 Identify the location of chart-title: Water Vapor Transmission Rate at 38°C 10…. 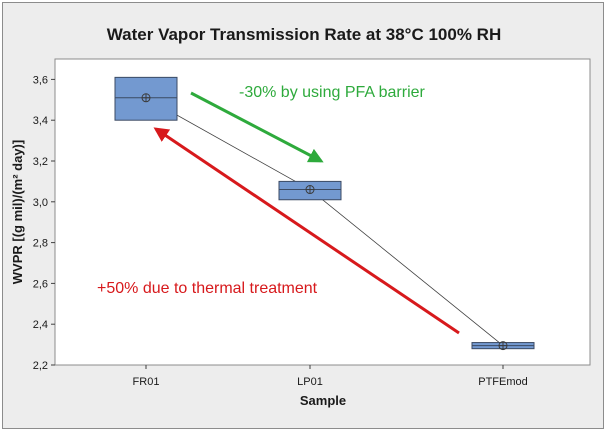
(304, 34).